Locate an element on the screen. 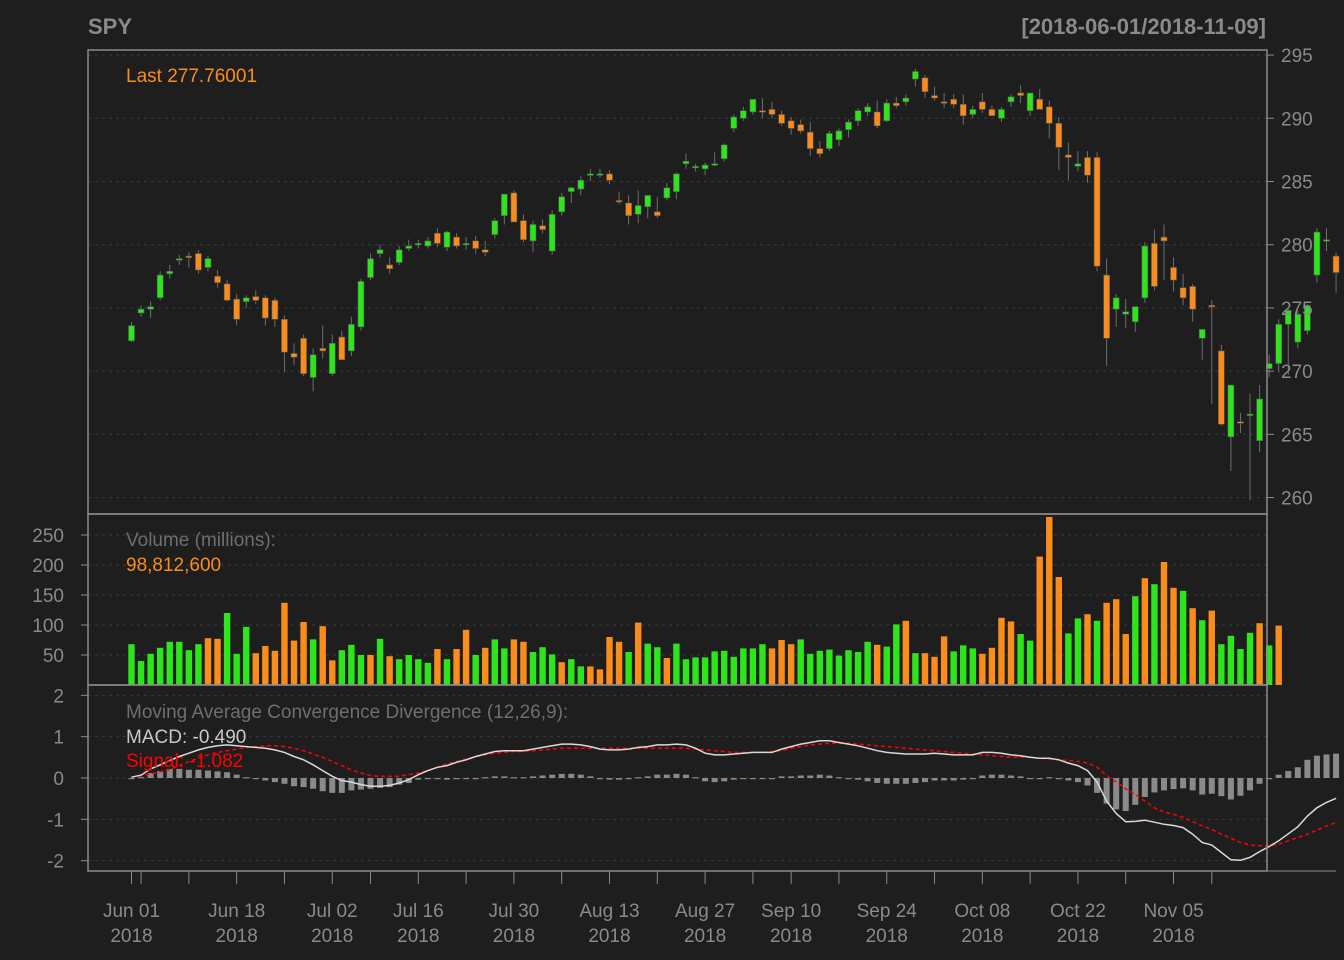 Image resolution: width=1344 pixels, height=960 pixels. date-tick-label: Oct 22 is located at coordinates (1078, 911).